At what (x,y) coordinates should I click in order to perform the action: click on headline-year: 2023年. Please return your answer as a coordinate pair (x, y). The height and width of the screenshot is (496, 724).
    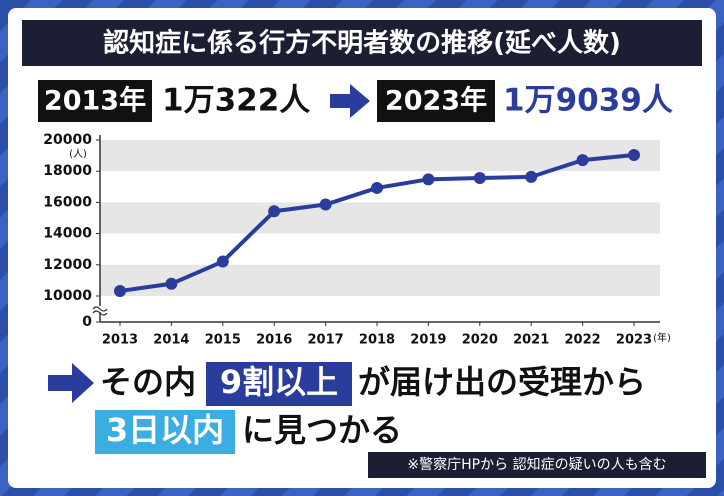
    Looking at the image, I should click on (436, 101).